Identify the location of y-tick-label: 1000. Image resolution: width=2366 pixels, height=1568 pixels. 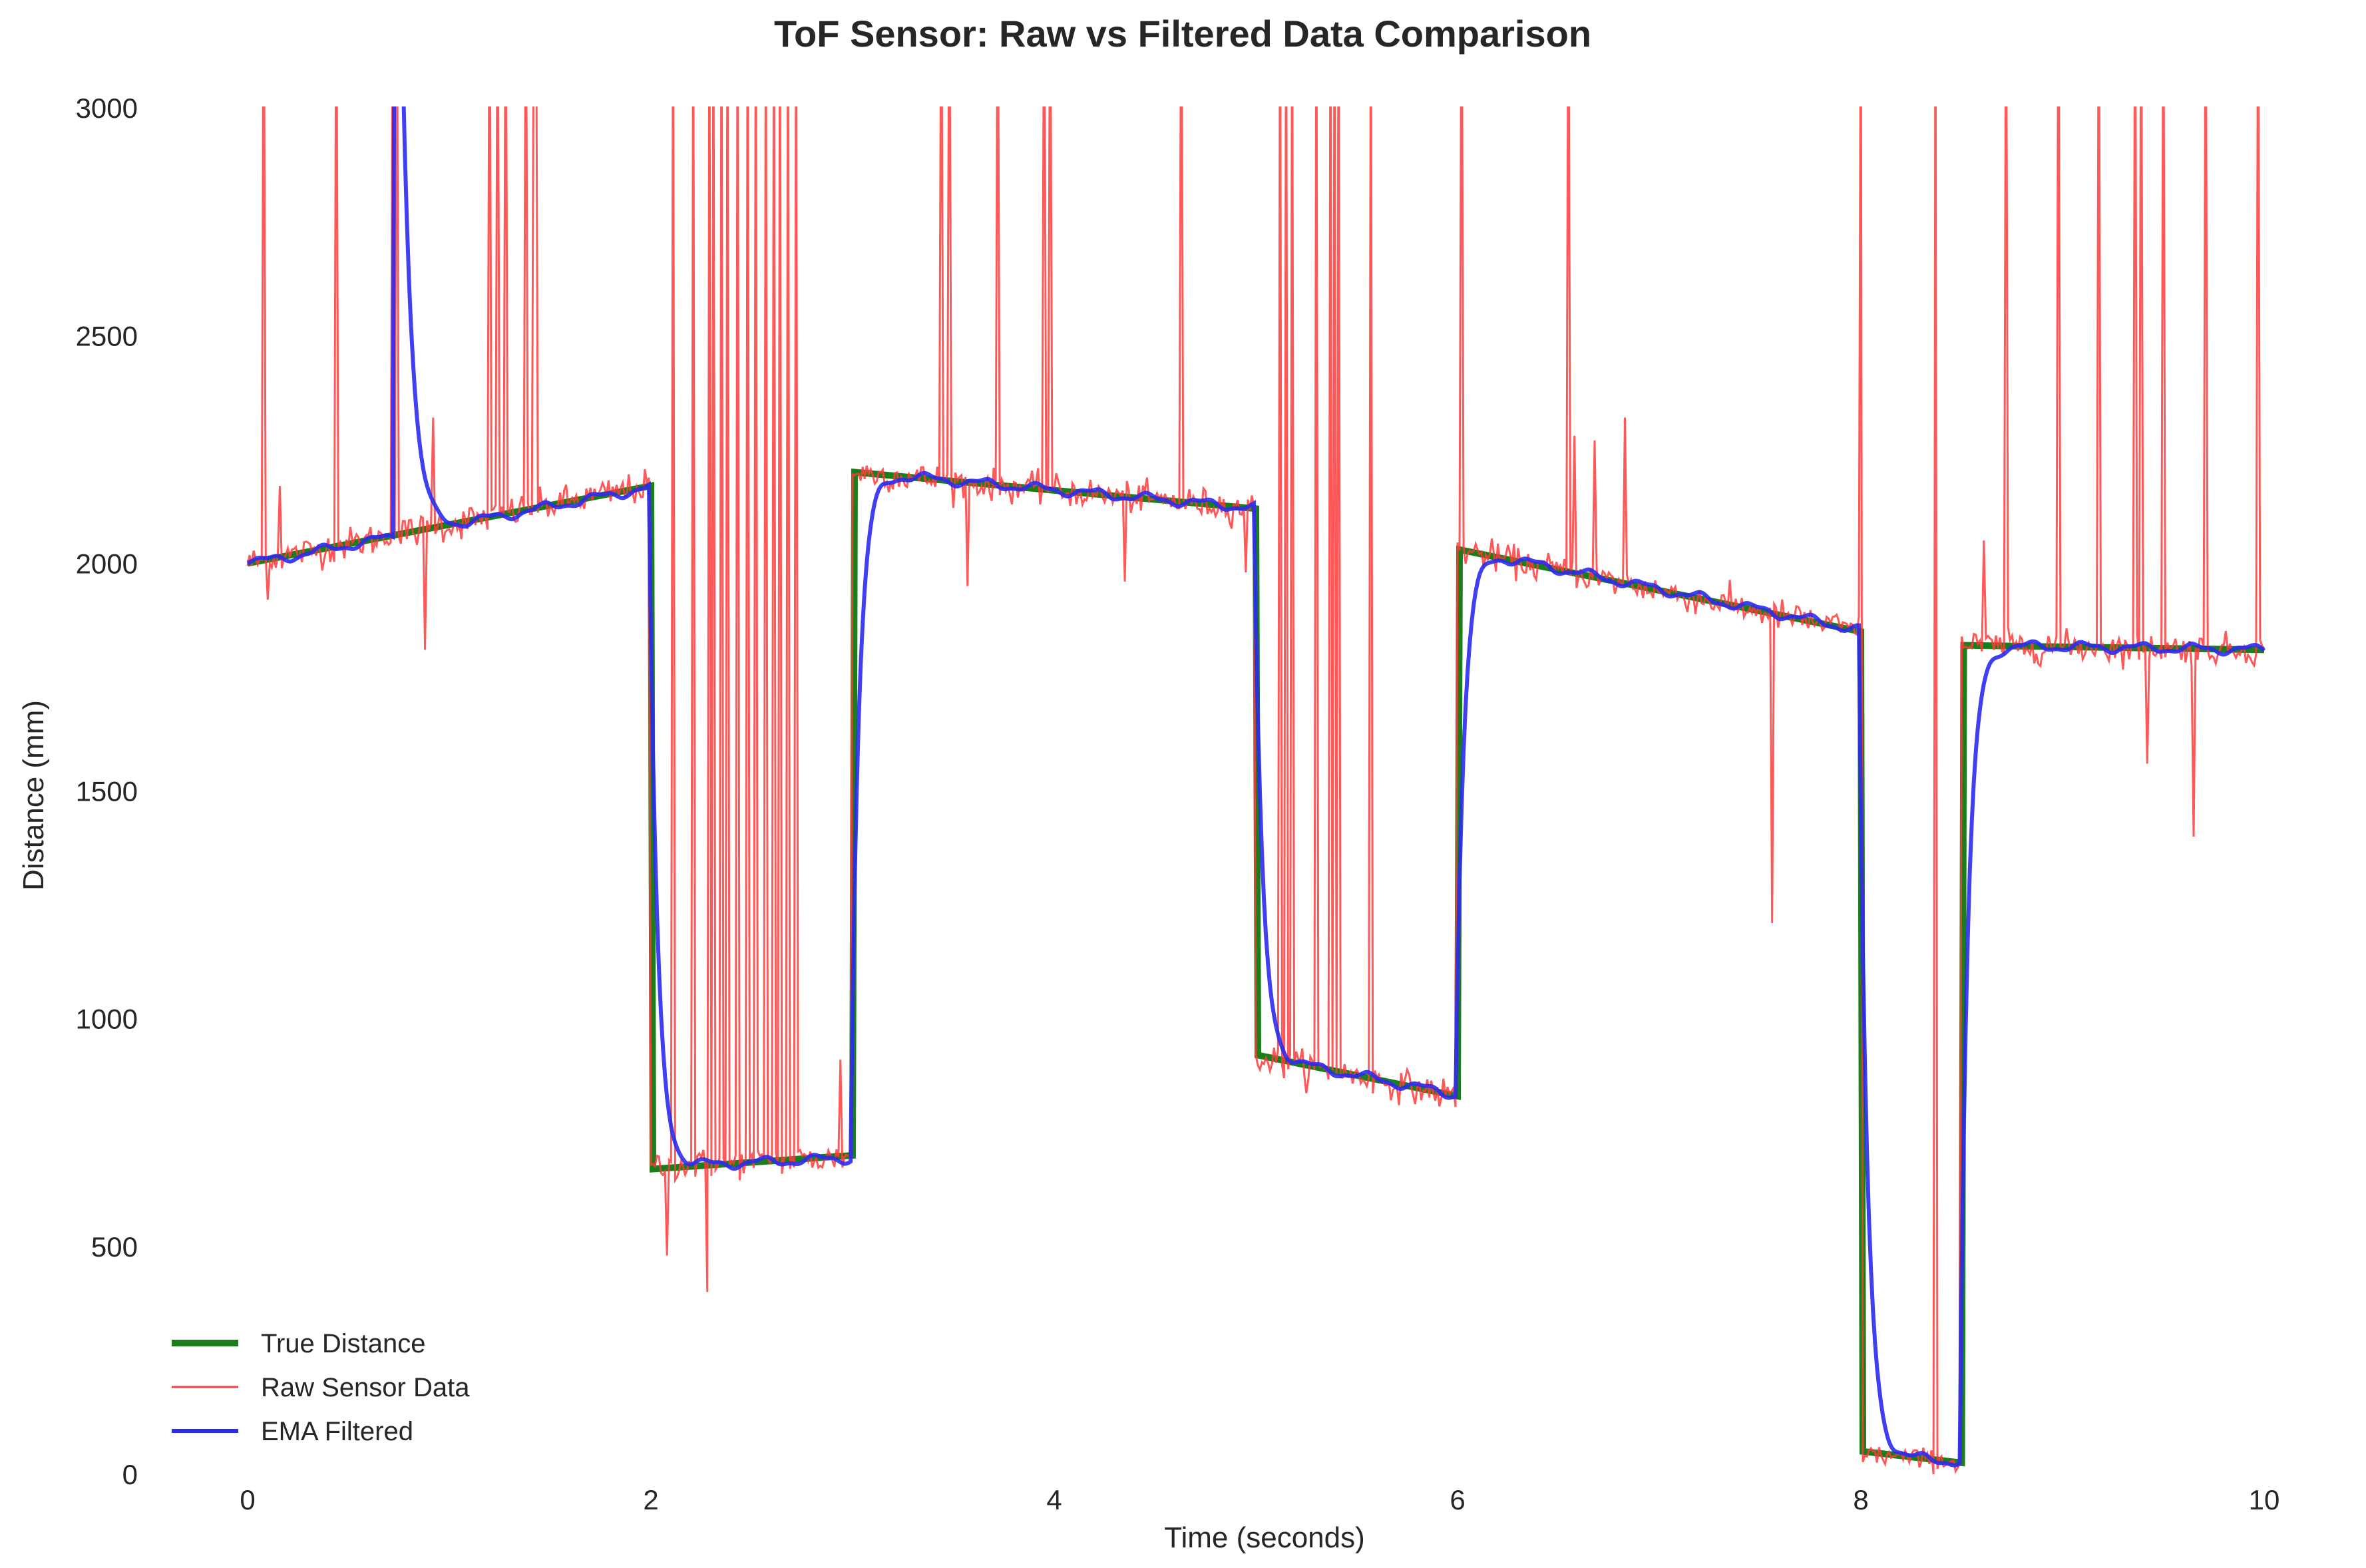
(107, 1019).